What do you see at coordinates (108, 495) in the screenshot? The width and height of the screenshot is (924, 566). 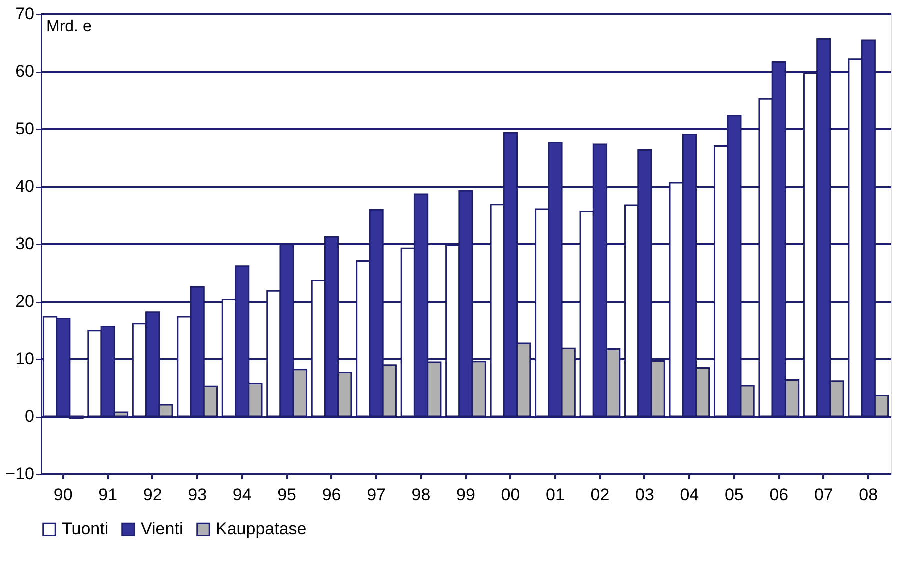 I see `x-tick-label: 91` at bounding box center [108, 495].